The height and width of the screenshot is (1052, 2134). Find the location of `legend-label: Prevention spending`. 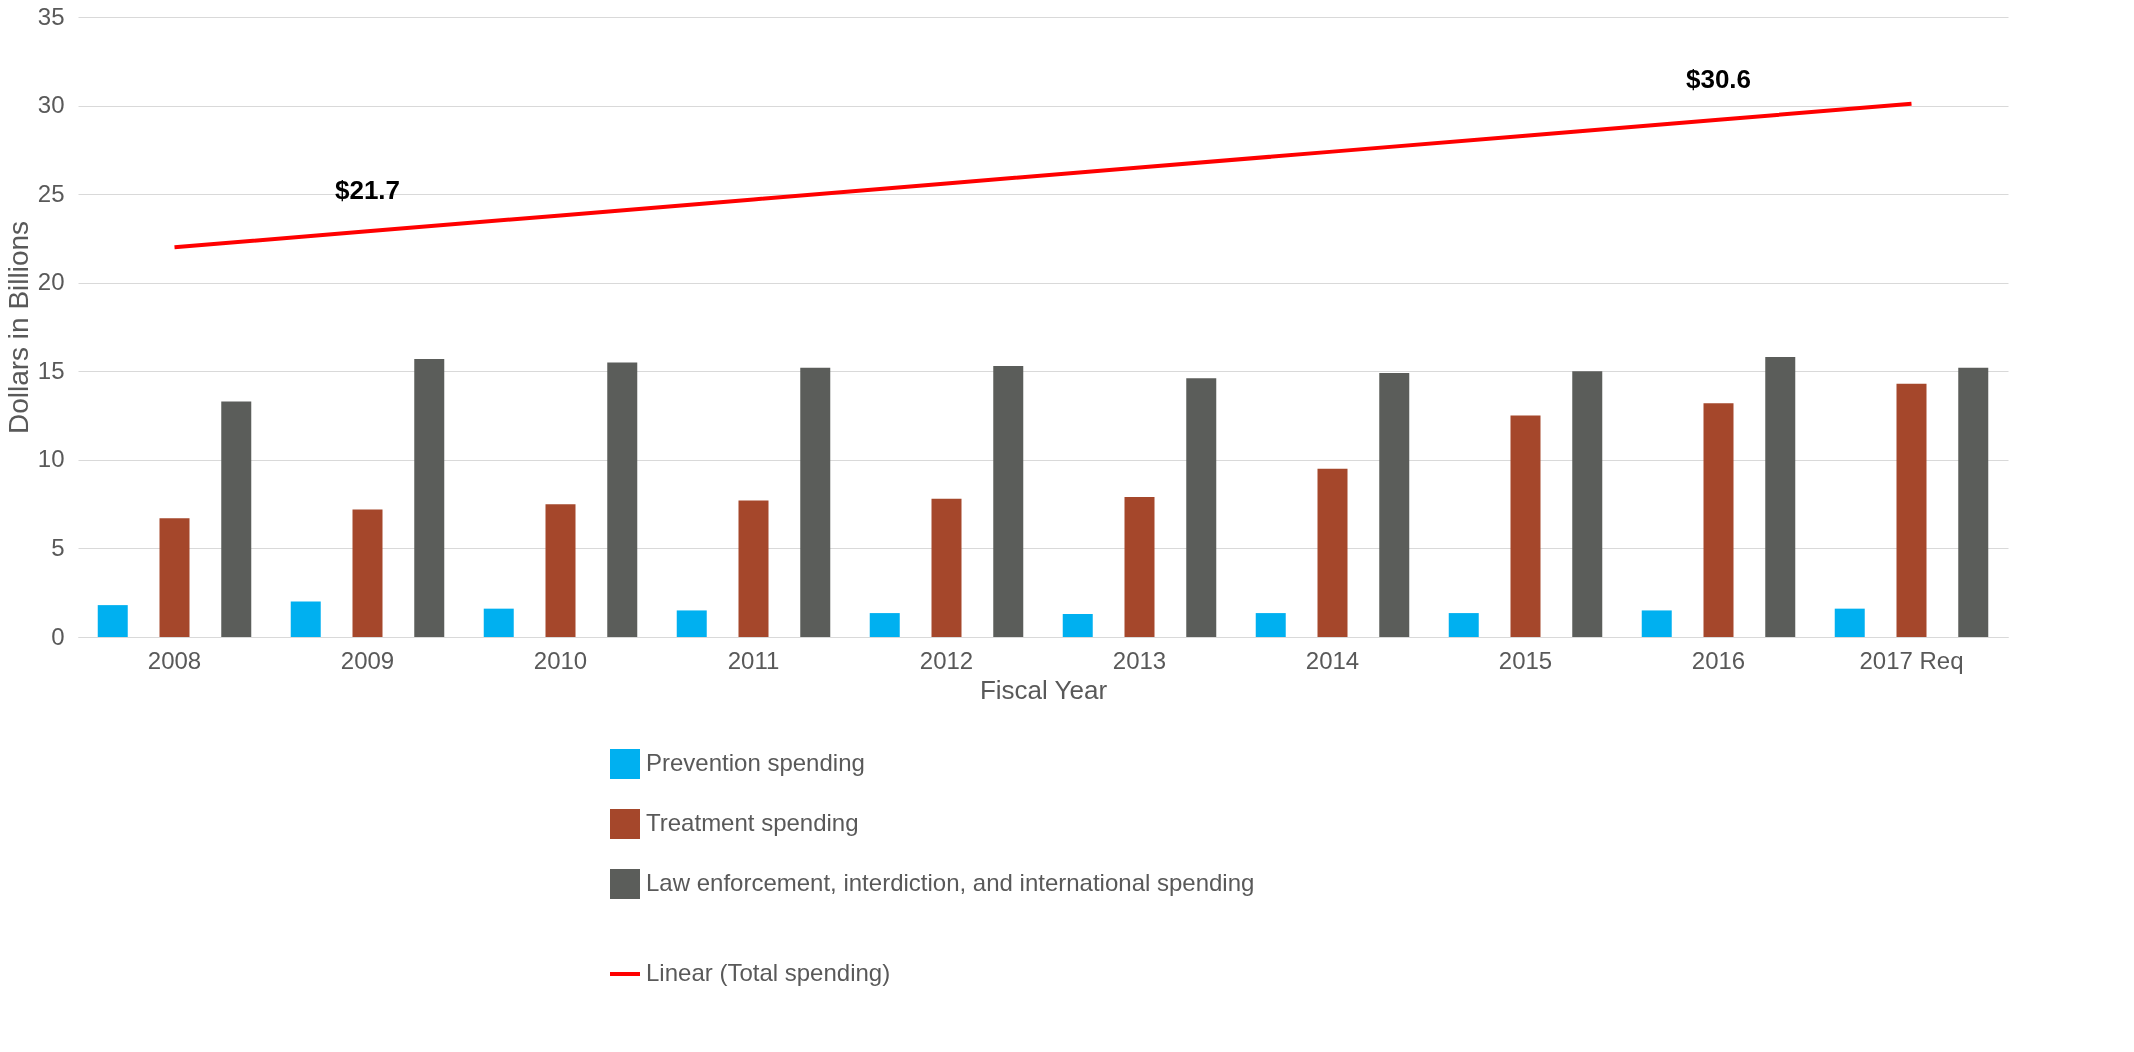

legend-label: Prevention spending is located at coordinates (755, 762).